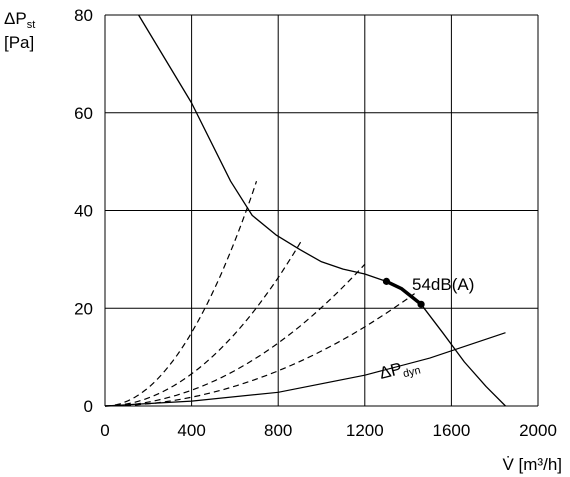  I want to click on x-tick-label: 0, so click(104, 430).